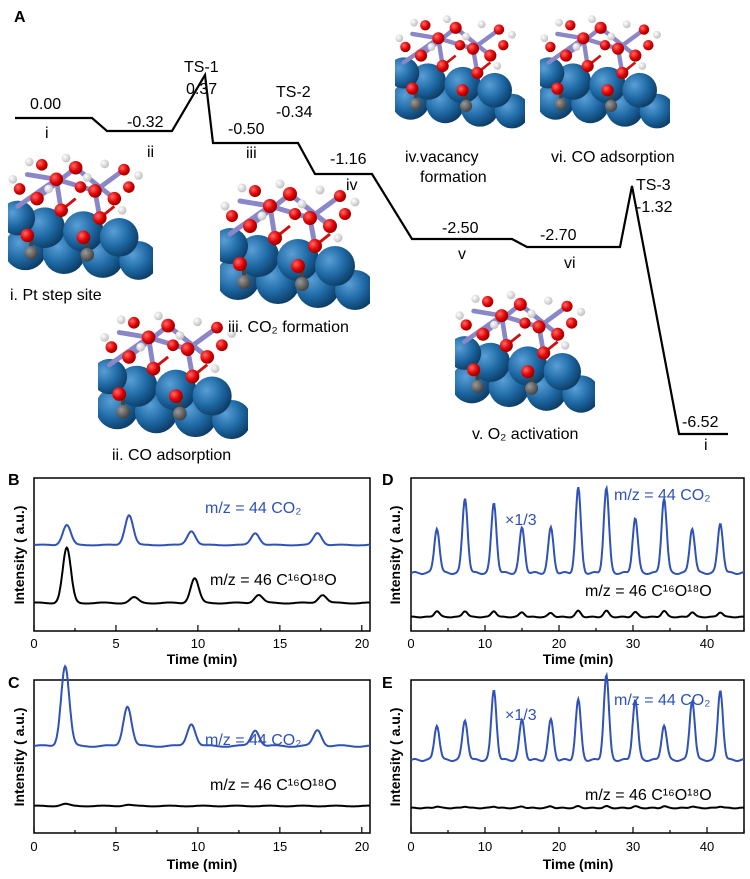  Describe the element at coordinates (246, 129) in the screenshot. I see `energy-value-iii: -0.50` at that location.